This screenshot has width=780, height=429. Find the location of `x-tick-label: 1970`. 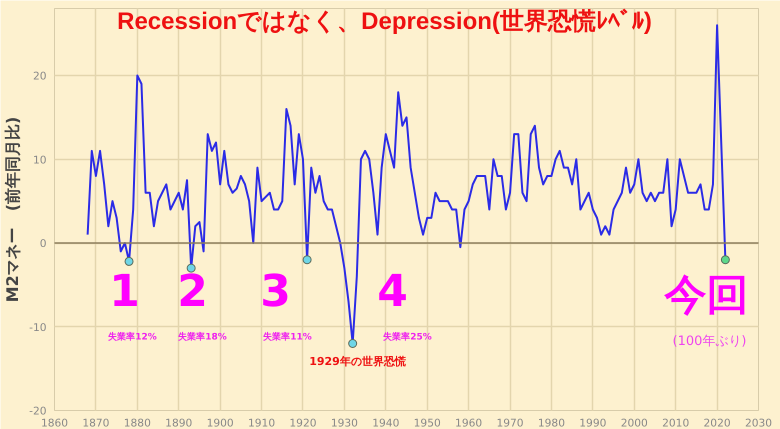

x-tick-label: 1970 is located at coordinates (510, 422).